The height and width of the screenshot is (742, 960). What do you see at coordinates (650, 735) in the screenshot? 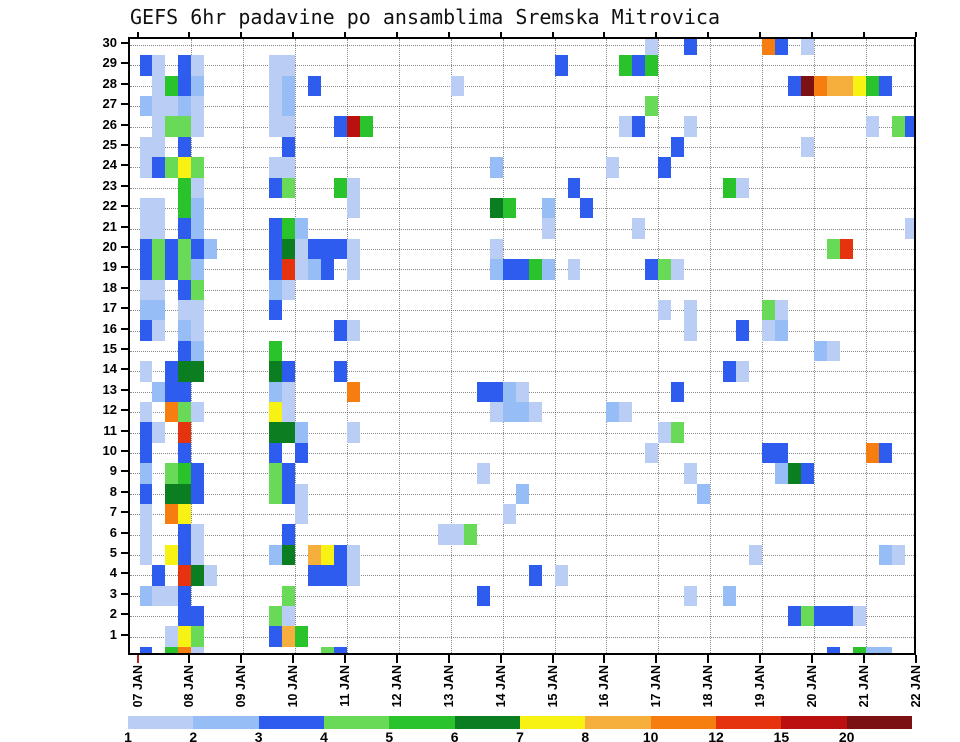
I see `colorbar-tick-label: 10` at bounding box center [650, 735].